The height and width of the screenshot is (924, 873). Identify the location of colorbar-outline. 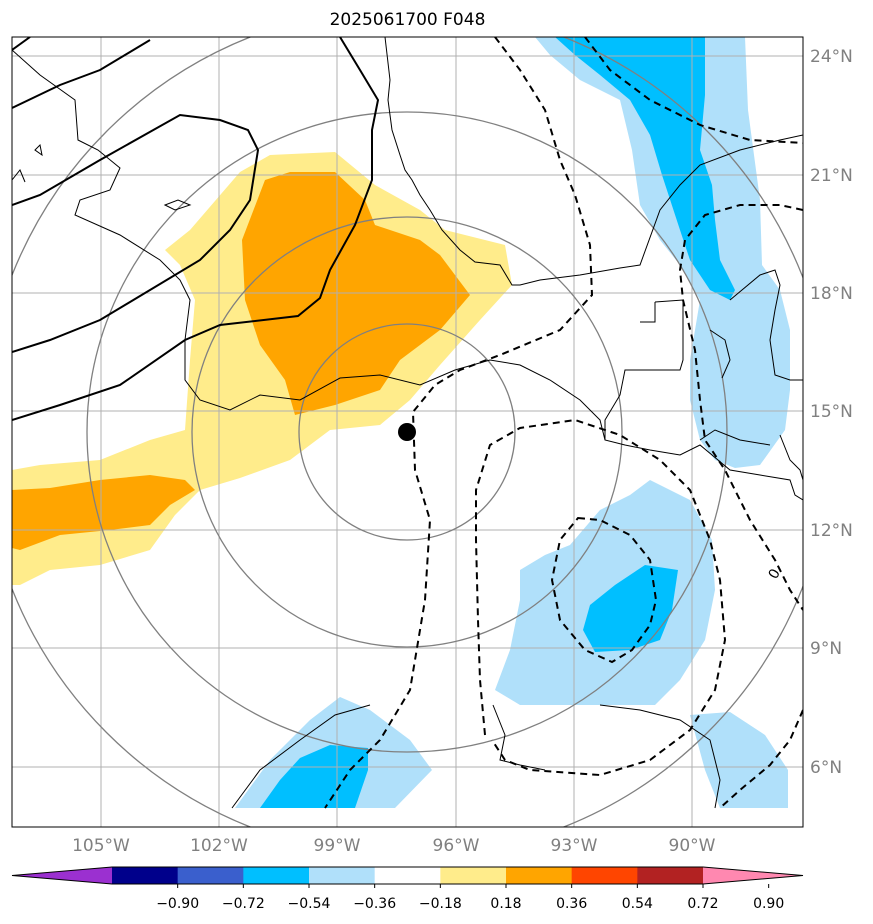
(407, 875).